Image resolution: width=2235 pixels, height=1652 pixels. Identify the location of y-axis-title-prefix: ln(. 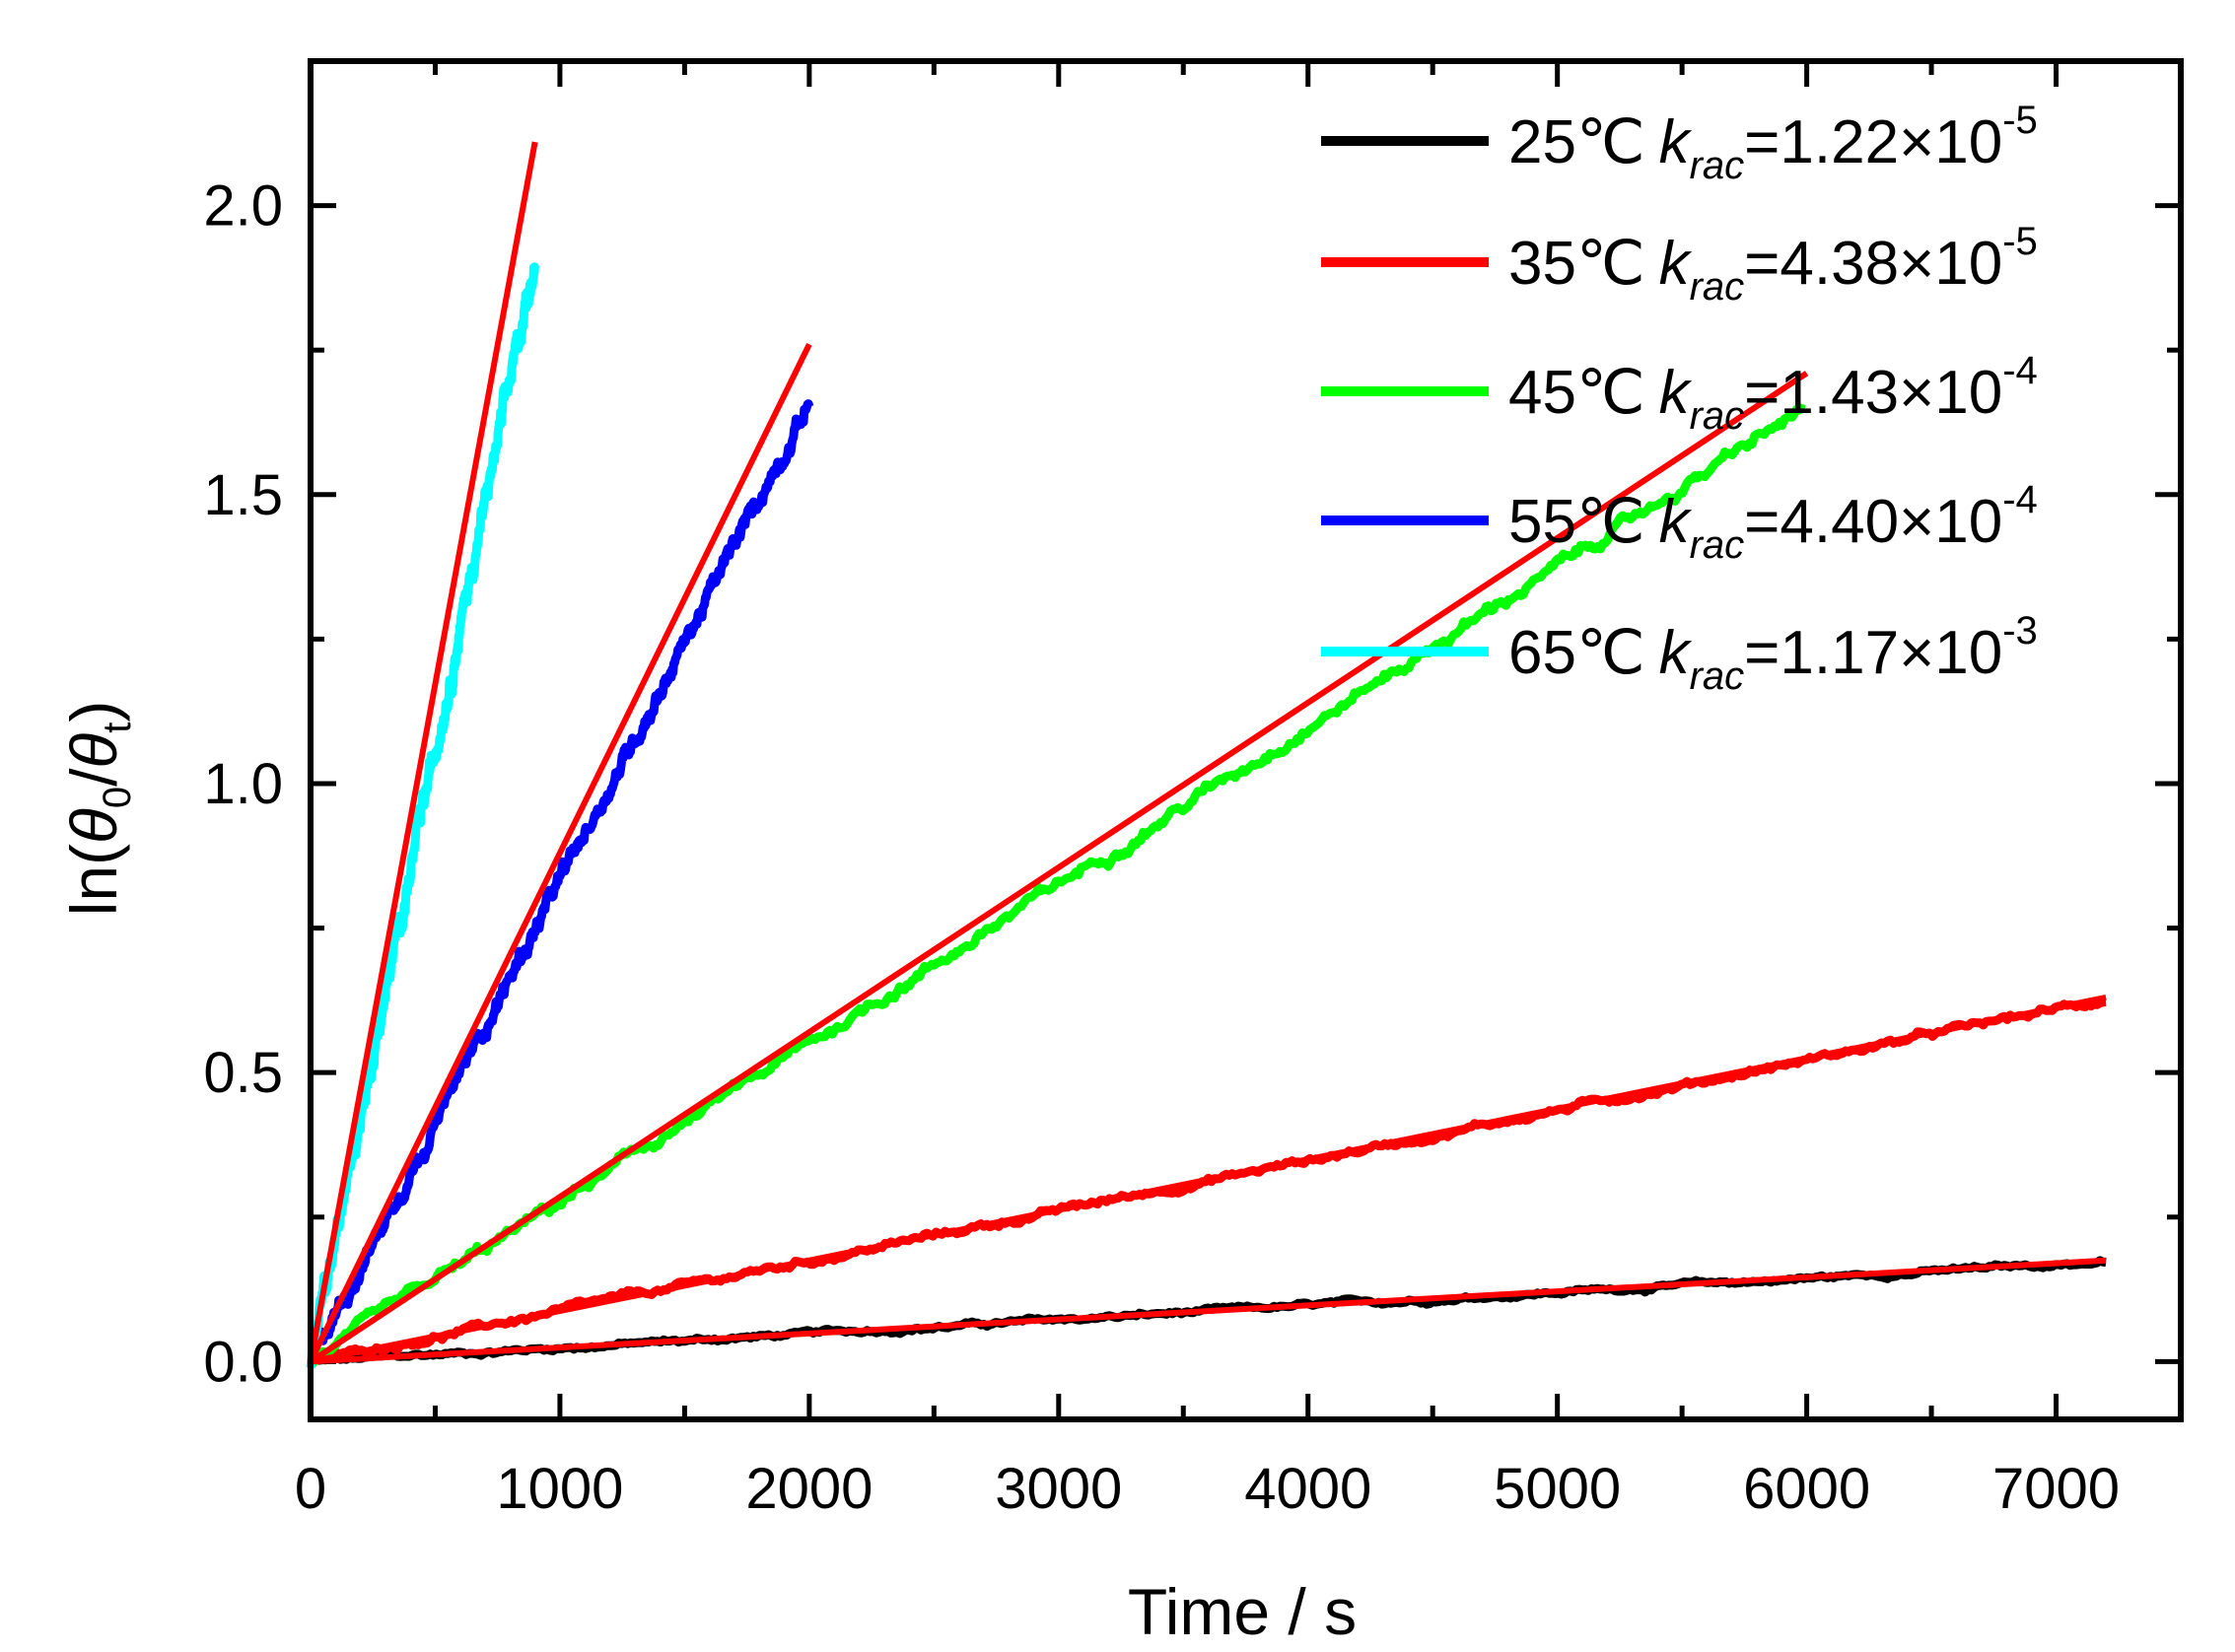
(93, 880).